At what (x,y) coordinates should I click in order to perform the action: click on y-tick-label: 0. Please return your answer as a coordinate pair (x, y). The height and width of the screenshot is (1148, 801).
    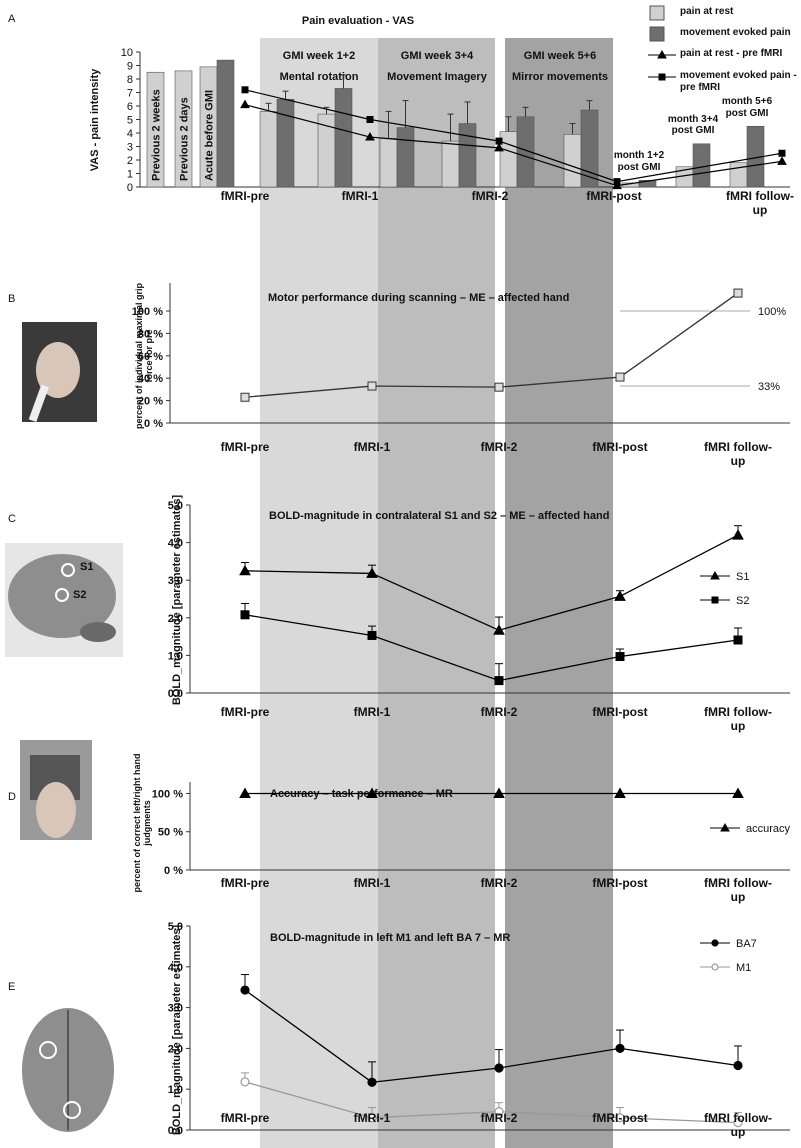
    Looking at the image, I should click on (130, 188).